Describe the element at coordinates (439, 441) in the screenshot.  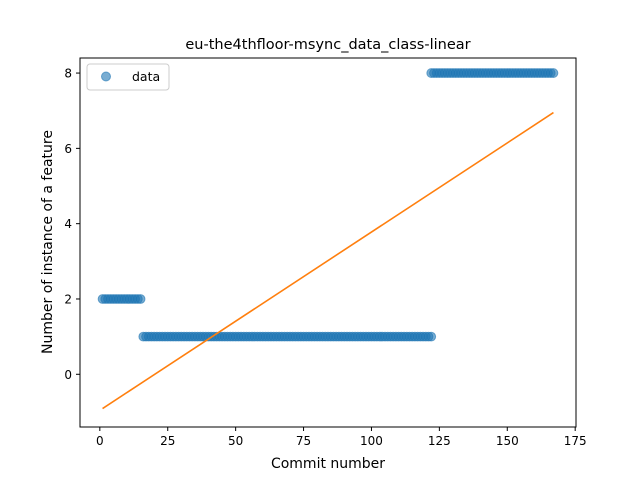
I see `x-tick-label: 125` at that location.